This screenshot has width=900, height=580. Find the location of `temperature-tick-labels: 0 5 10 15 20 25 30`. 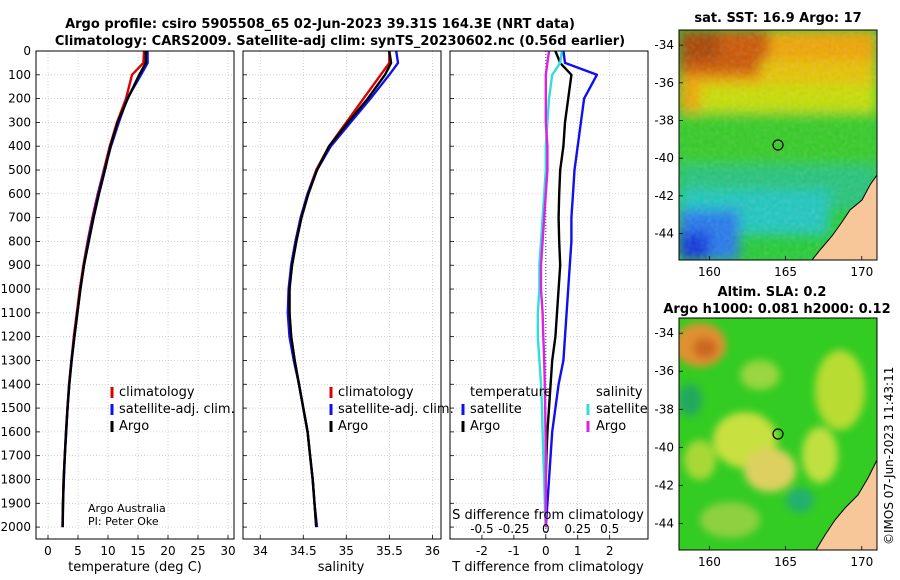

temperature-tick-labels: 0 5 10 15 20 25 30 is located at coordinates (139, 551).